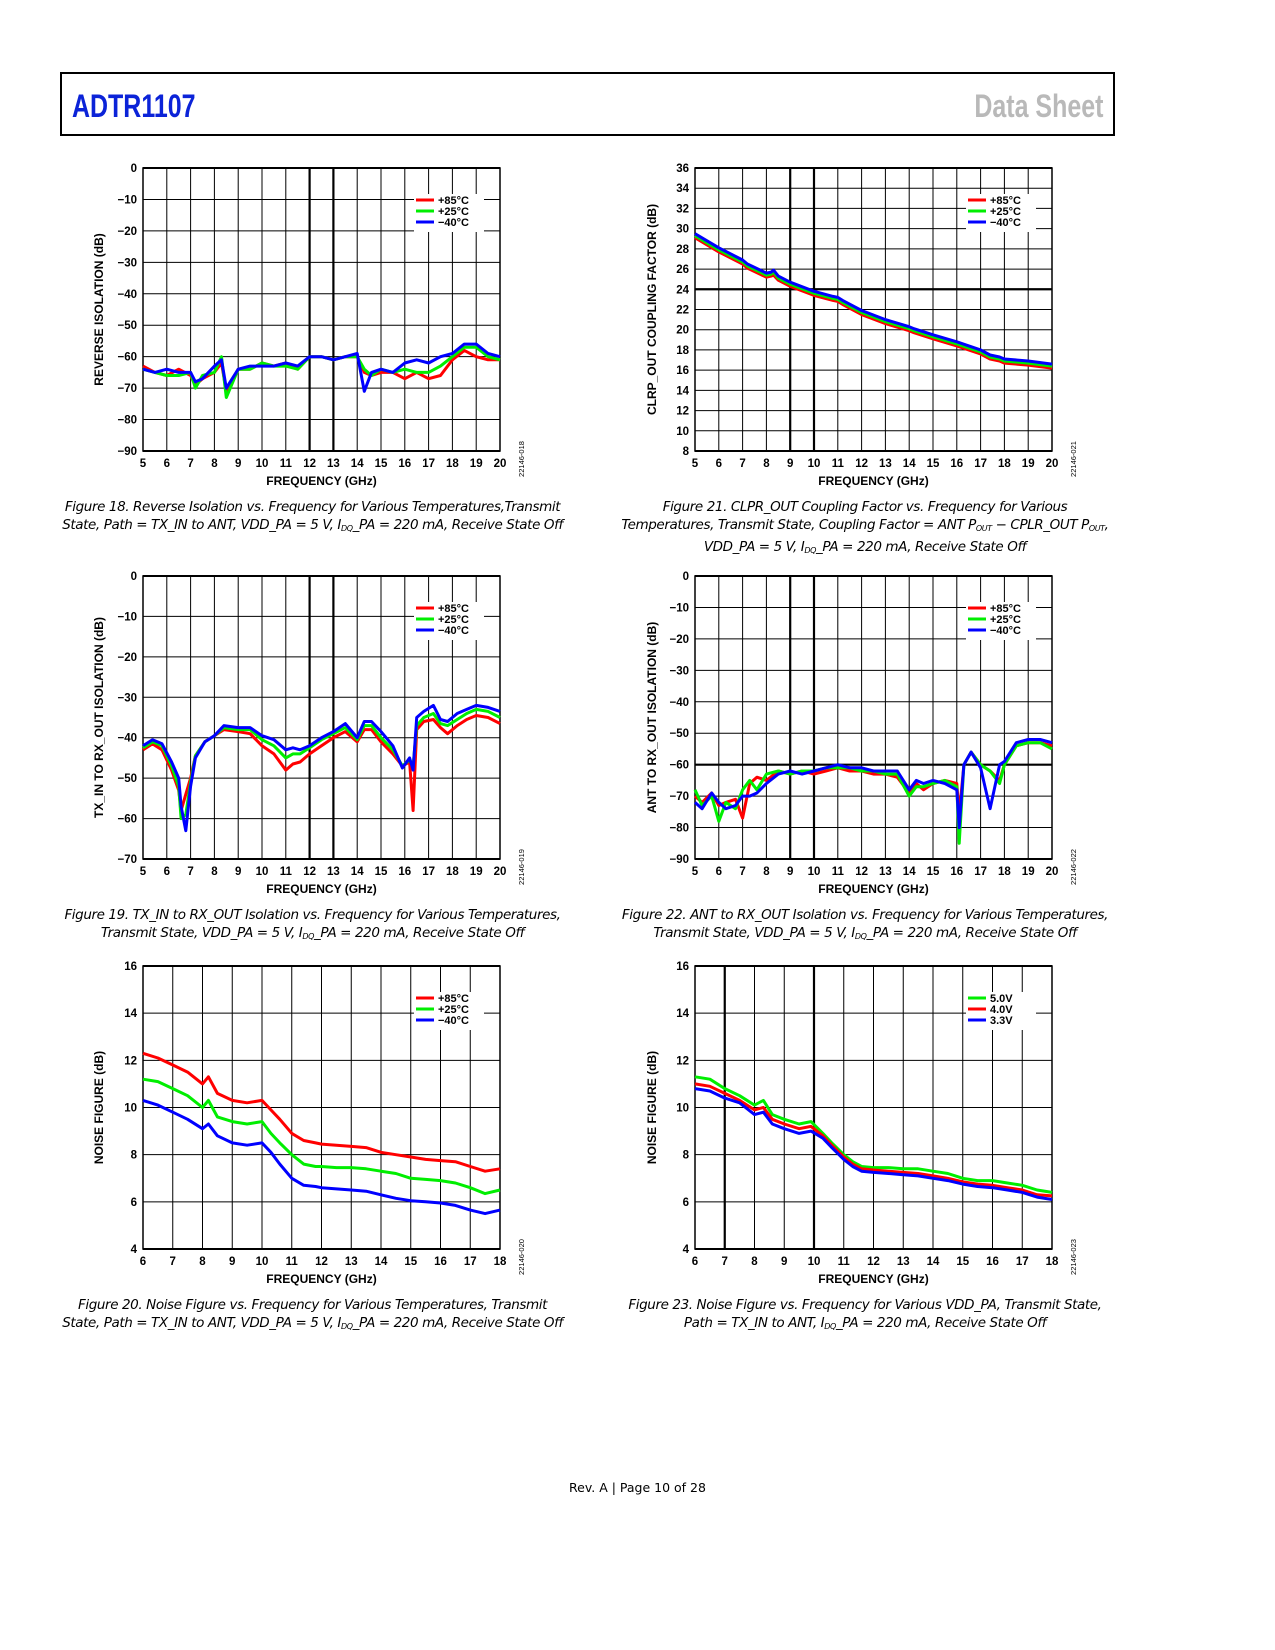 The image size is (1275, 1650). I want to click on page-header: ADTR1107 Data Sheet, so click(587, 104).